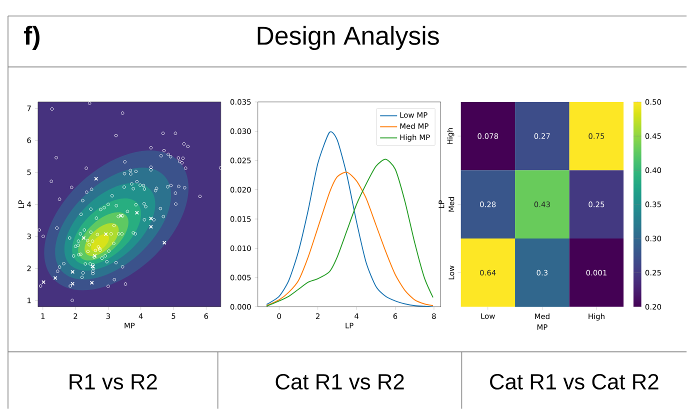  Describe the element at coordinates (350, 219) in the screenshot. I see `line-series` at that location.